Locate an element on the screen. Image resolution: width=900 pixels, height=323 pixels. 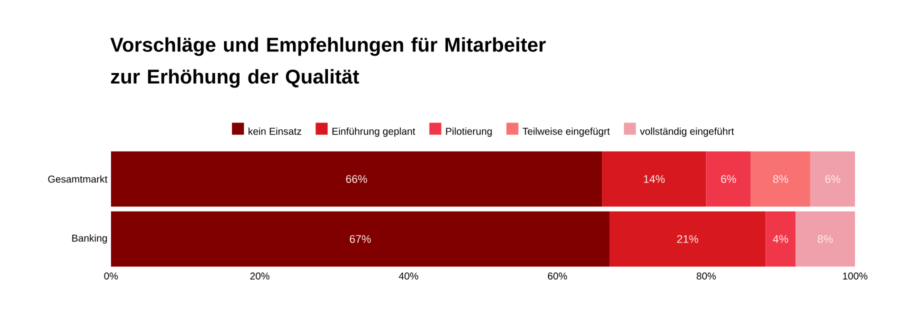
legend-label: kein Einsatz is located at coordinates (275, 131).